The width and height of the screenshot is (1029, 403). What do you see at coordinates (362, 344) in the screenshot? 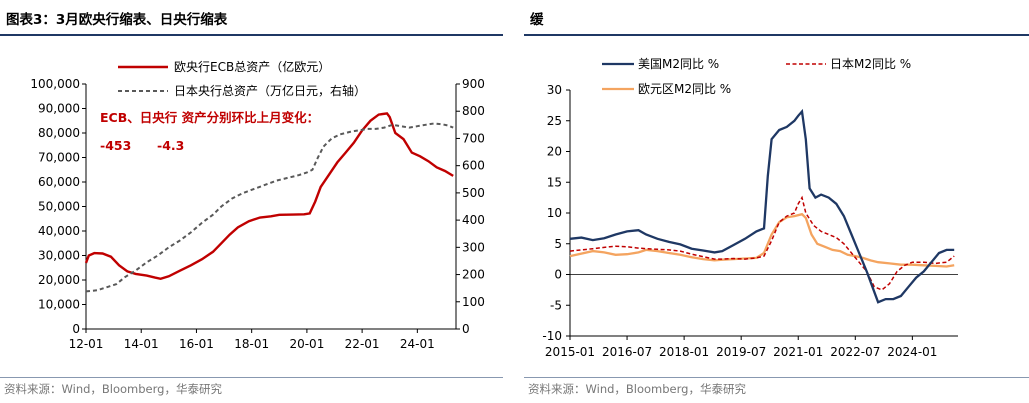
I see `x-tick-label: 22-01` at bounding box center [362, 344].